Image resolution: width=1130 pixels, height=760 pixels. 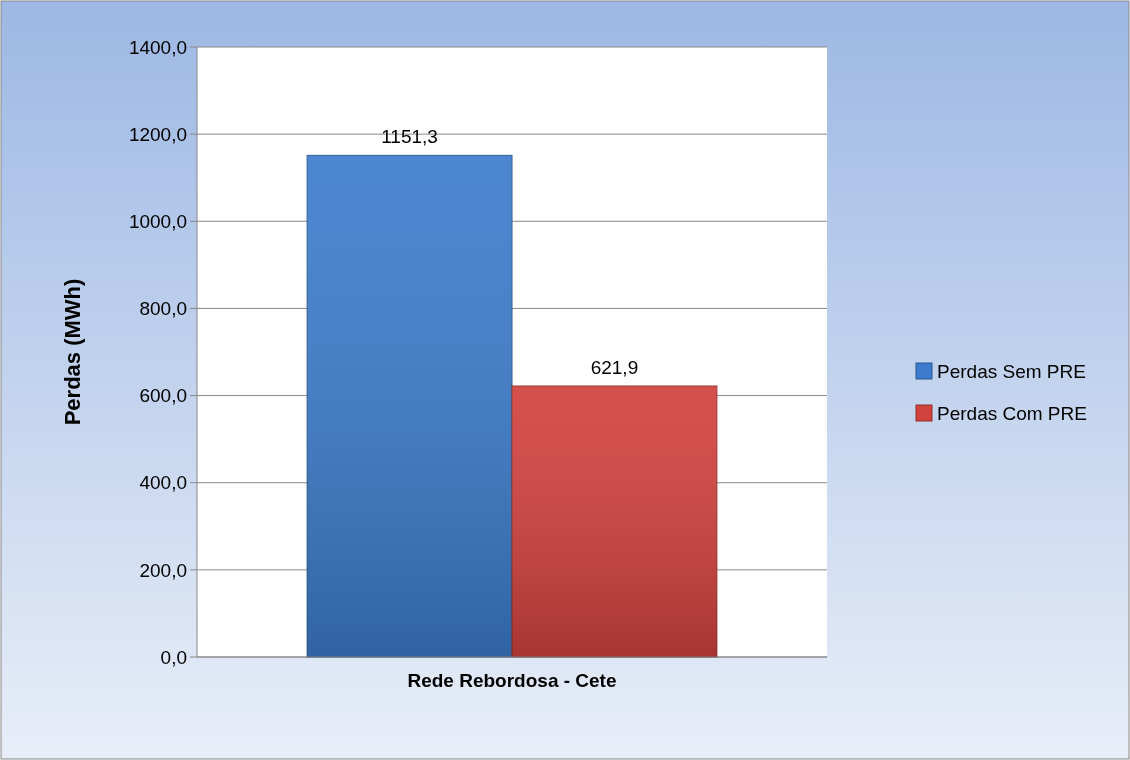 I want to click on x-tick-label: Rede Rebordosa - Cete, so click(x=512, y=680).